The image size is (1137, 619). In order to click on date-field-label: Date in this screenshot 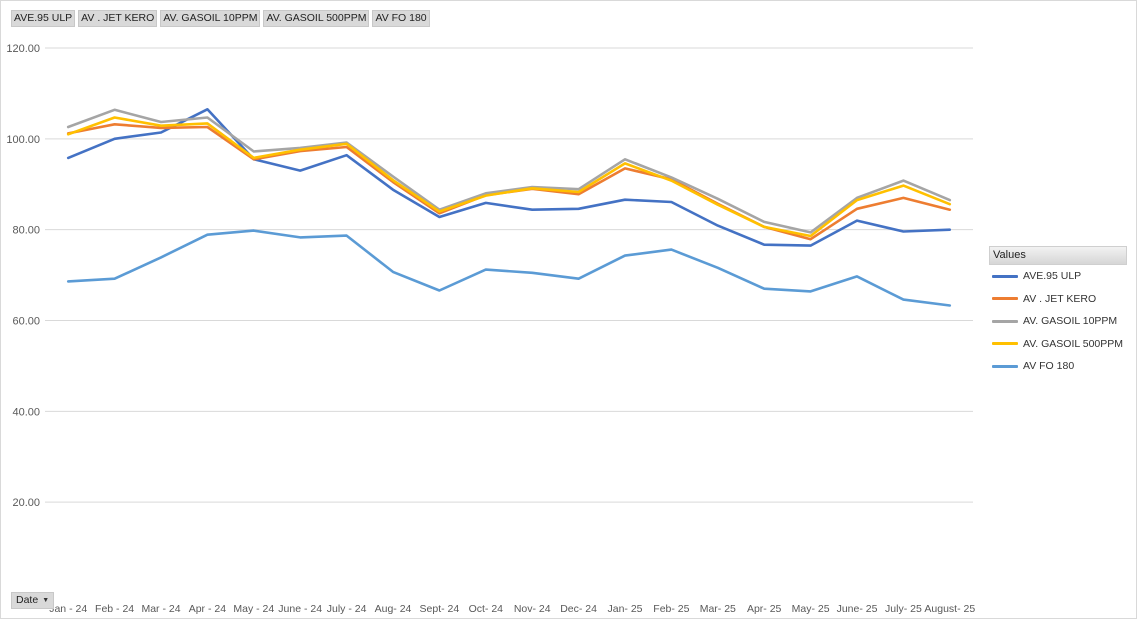, I will do `click(27, 600)`.